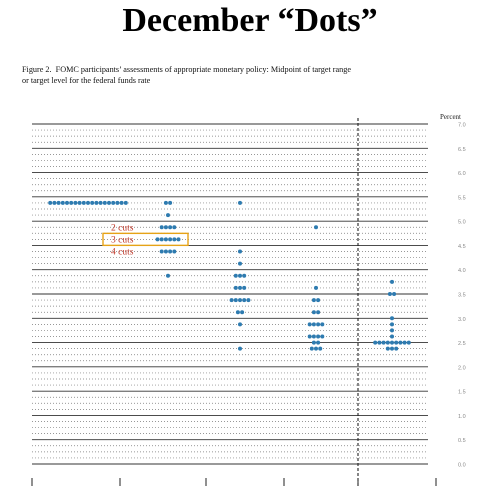  Describe the element at coordinates (462, 320) in the screenshot. I see `y-tick-label: 3.0` at that location.